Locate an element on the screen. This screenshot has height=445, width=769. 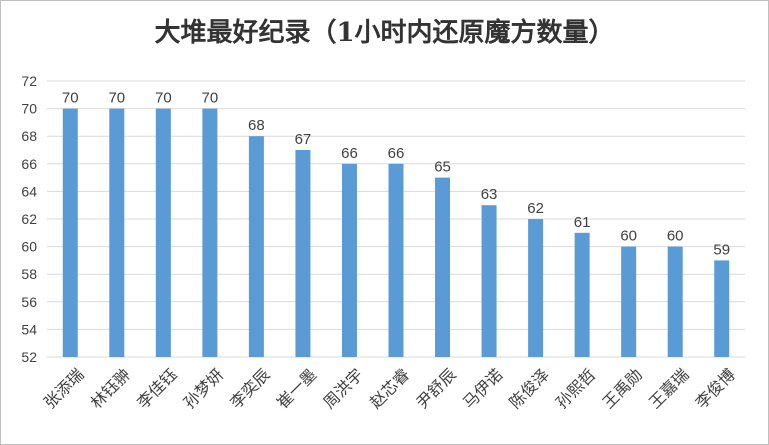
category-label: 崔一墨 is located at coordinates (296, 388).